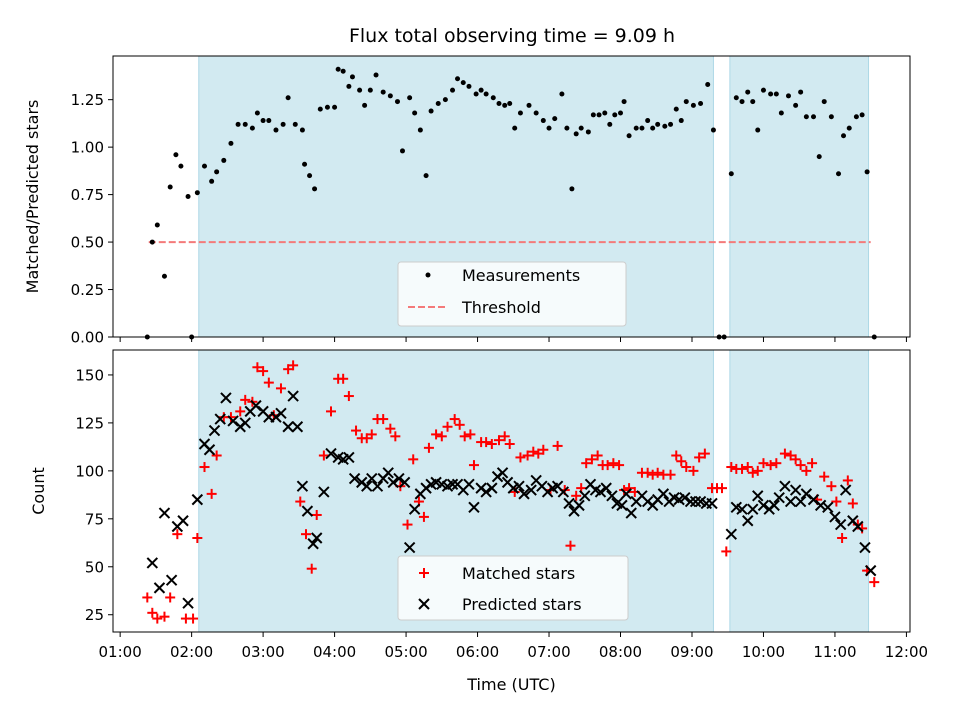 The image size is (960, 720). Describe the element at coordinates (92, 219) in the screenshot. I see `top-y-ticks: 0.00 0.25 0.50 0.75 1.00 1.25` at that location.